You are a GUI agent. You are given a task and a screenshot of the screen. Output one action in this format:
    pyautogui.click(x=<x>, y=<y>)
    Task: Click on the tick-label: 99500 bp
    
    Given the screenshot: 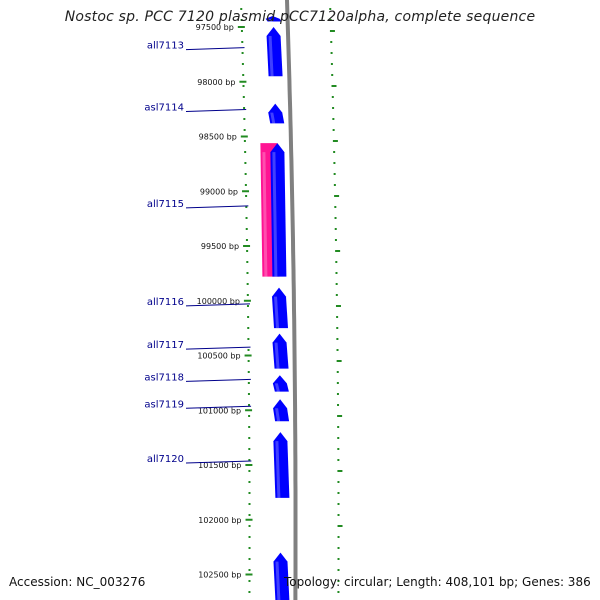 What is the action you would take?
    pyautogui.click(x=220, y=246)
    